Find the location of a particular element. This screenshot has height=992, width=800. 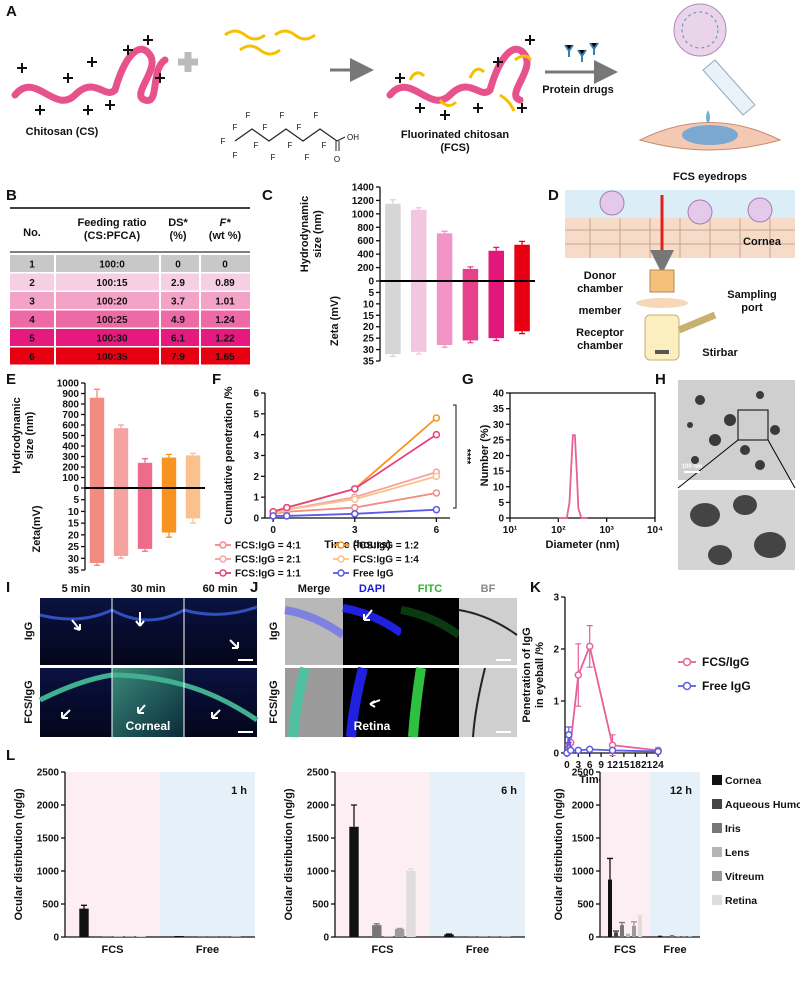

y-tick-label: 500 is located at coordinates (50, 905).